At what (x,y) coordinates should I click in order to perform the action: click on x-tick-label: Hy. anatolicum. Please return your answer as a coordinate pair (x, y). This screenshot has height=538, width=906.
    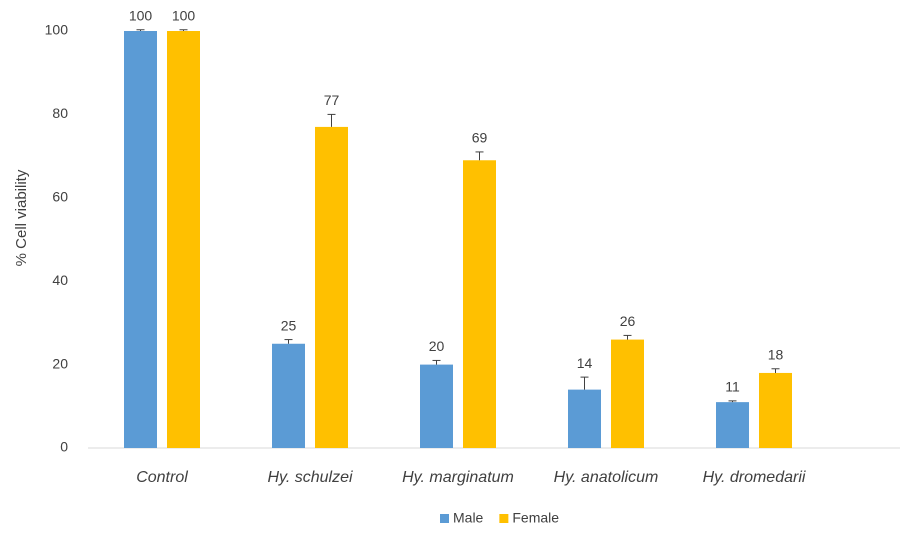
    Looking at the image, I should click on (606, 477).